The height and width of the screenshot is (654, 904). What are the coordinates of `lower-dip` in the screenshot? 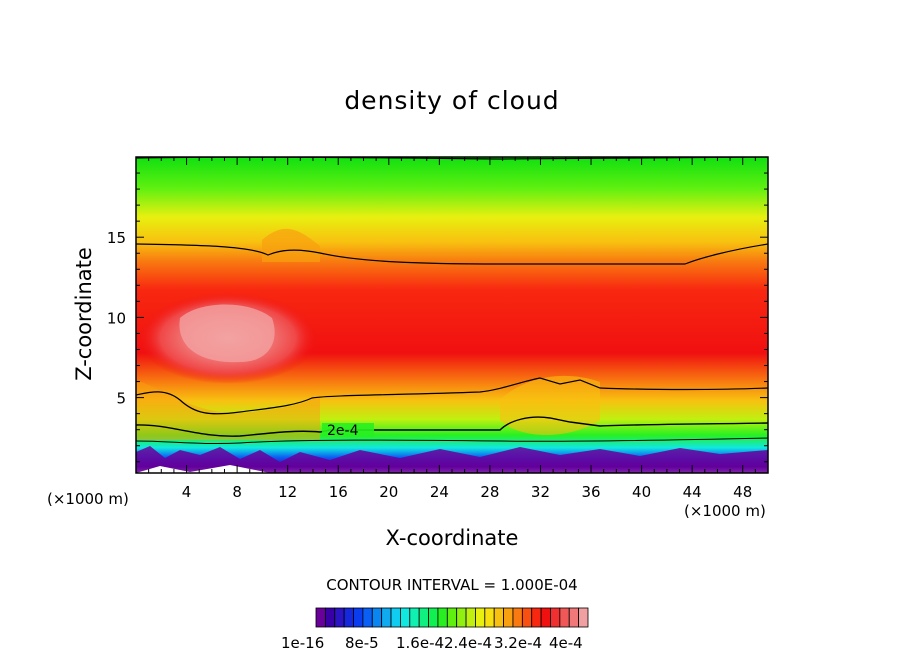 It's located at (228, 410).